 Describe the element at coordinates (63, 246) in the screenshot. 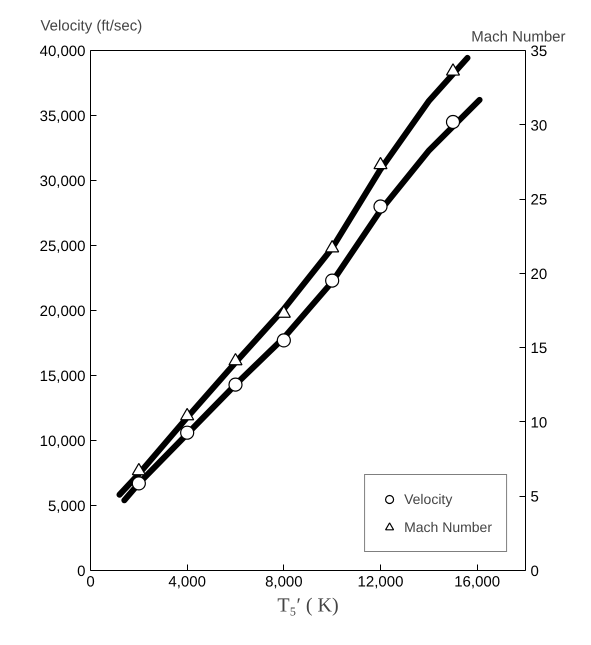

I see `y-tick-label: 25,000` at that location.